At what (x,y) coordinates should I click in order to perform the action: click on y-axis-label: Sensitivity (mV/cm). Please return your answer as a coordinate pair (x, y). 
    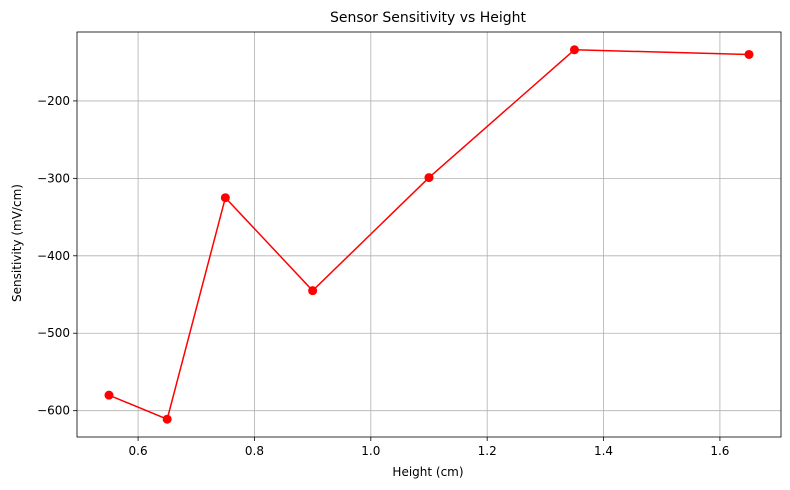
    Looking at the image, I should click on (17, 243).